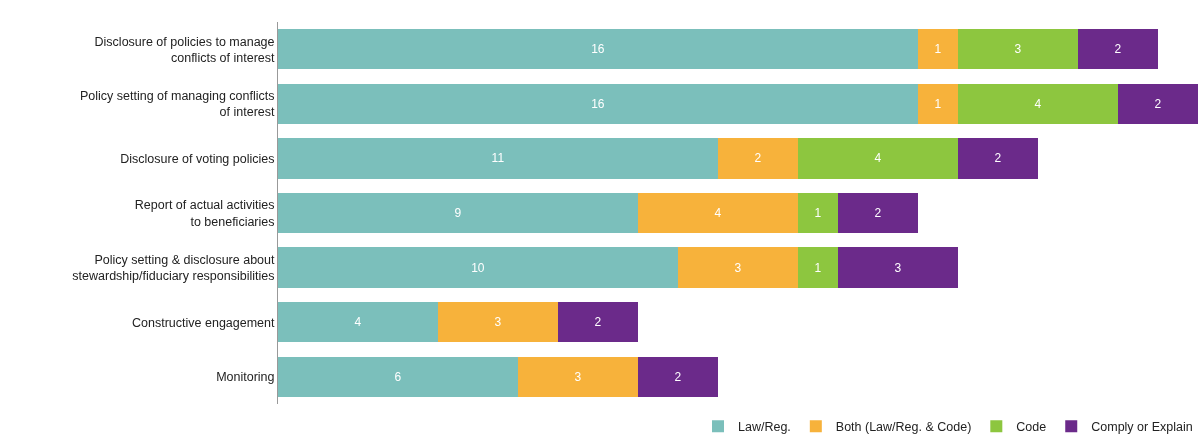 The height and width of the screenshot is (442, 1198). I want to click on data-label: 11, so click(498, 158).